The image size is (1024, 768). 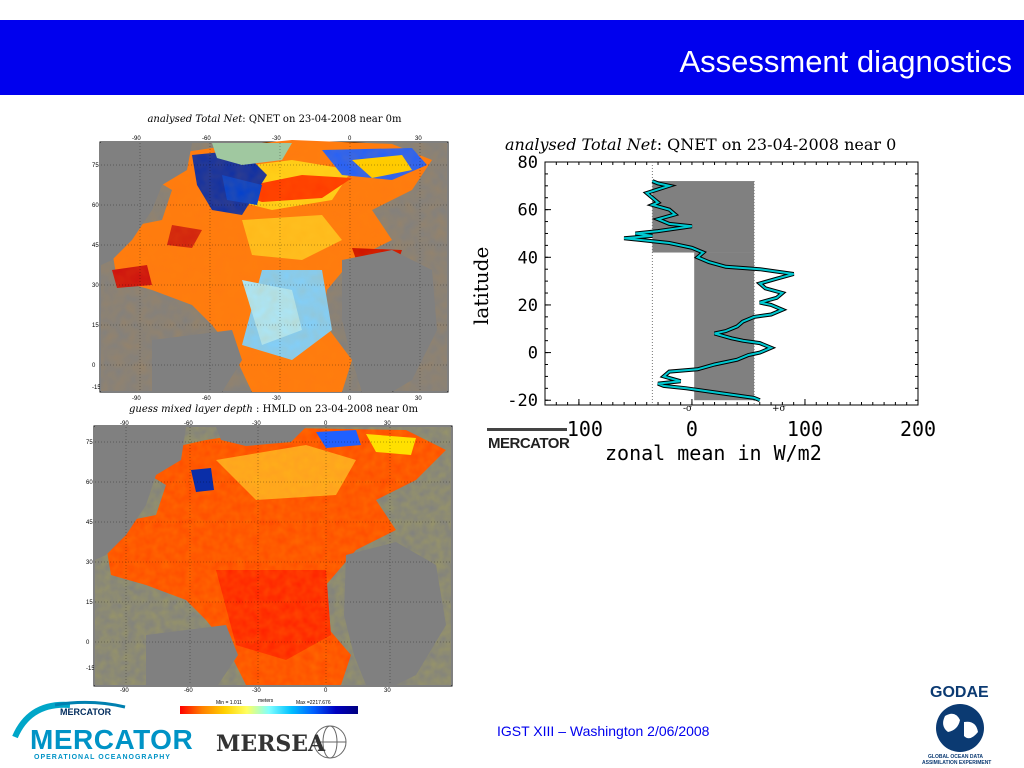 What do you see at coordinates (957, 763) in the screenshot?
I see `godae-sub2: ASSIMILATION EXPERIMENT` at bounding box center [957, 763].